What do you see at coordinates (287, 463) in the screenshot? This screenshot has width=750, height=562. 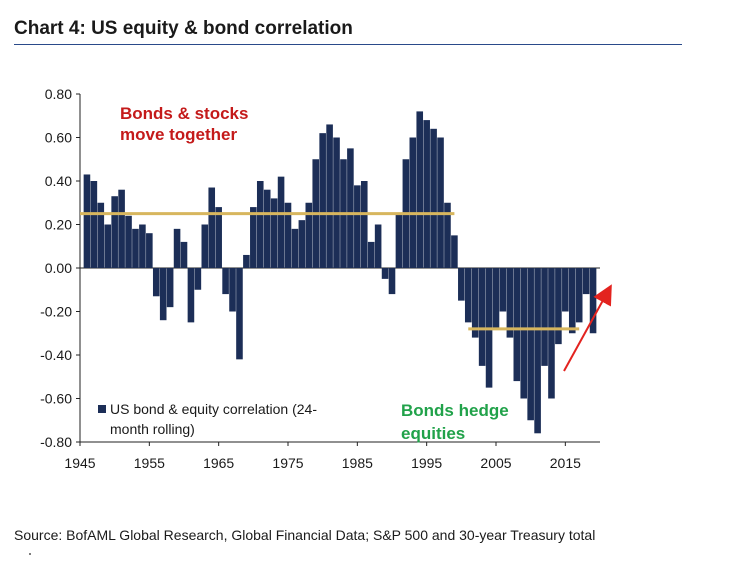 I see `x-tick-label: 1975` at bounding box center [287, 463].